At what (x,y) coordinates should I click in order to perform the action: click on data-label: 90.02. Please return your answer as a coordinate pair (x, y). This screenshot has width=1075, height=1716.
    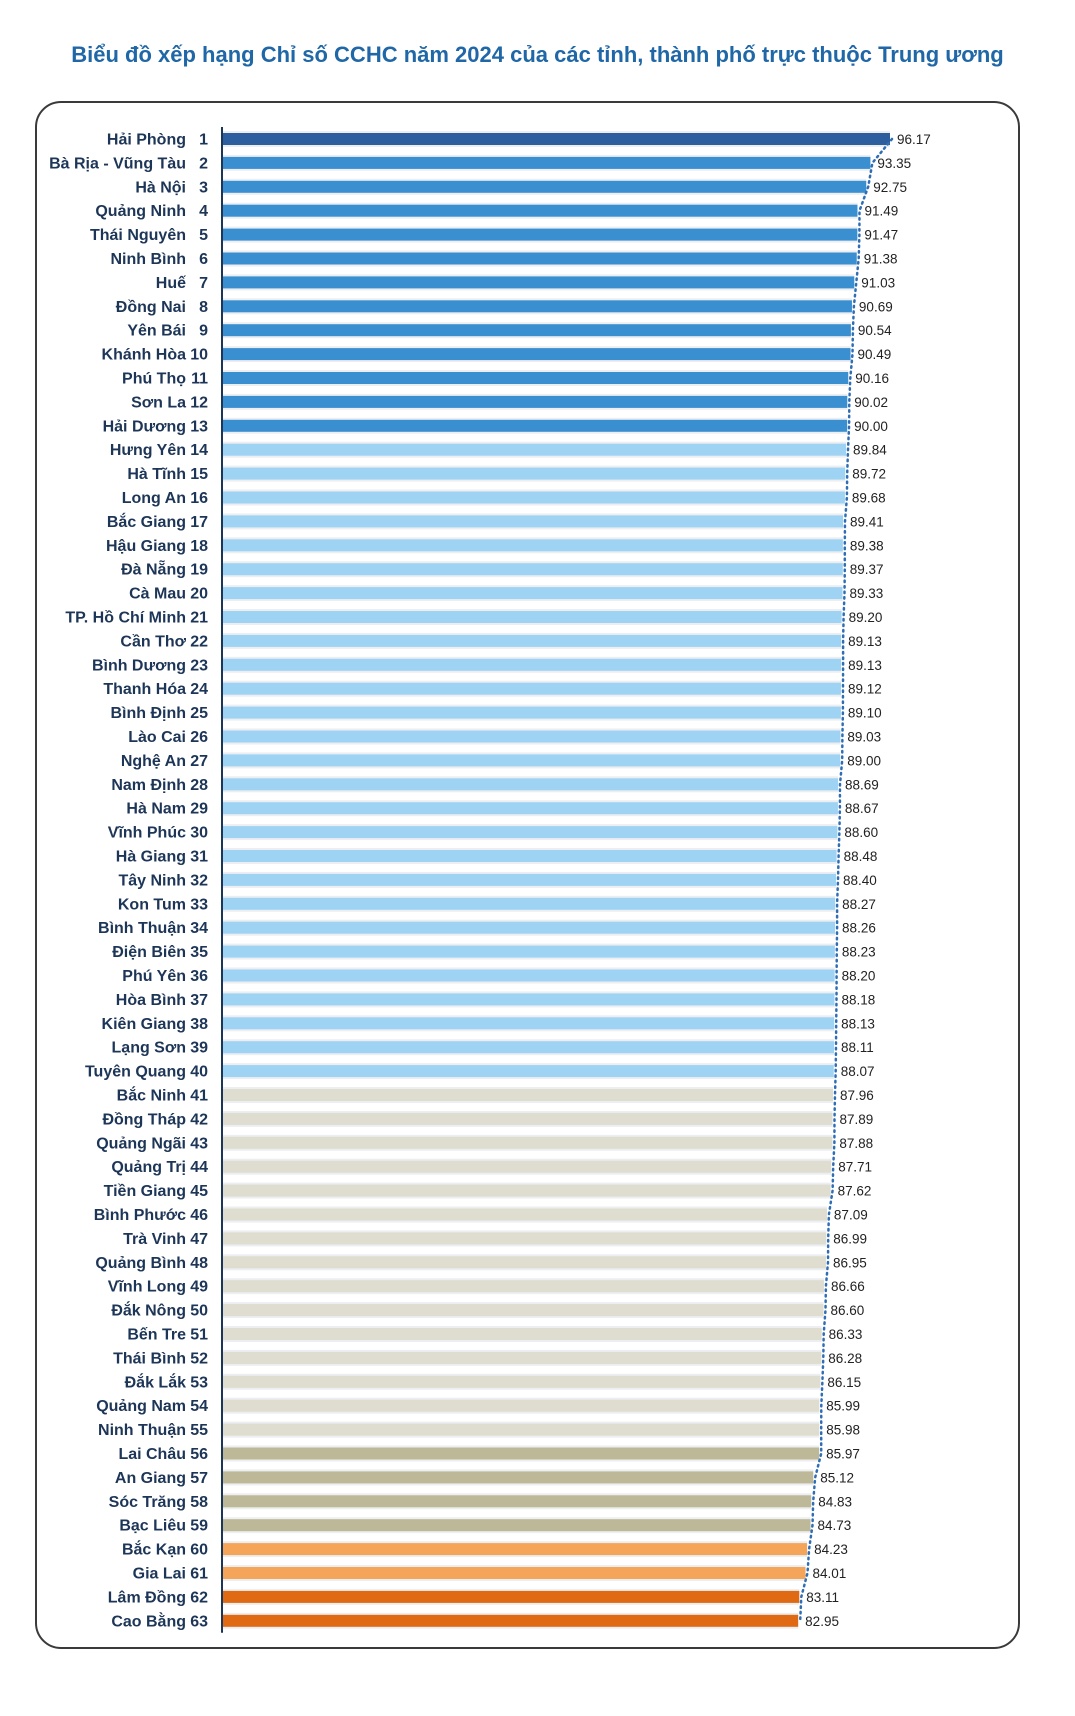
    Looking at the image, I should click on (871, 402).